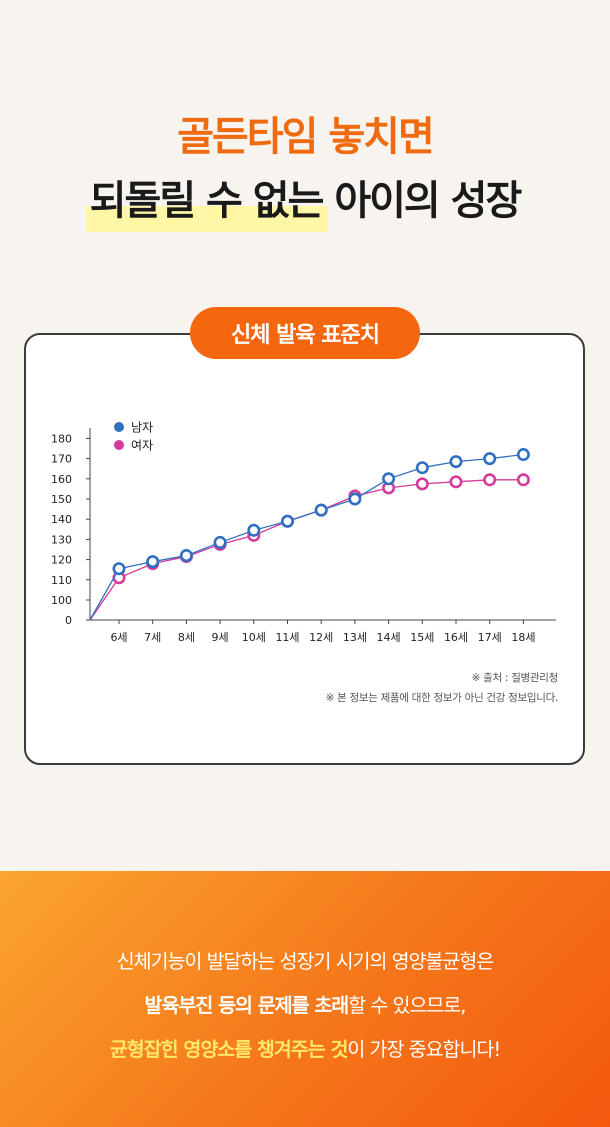  Describe the element at coordinates (321, 637) in the screenshot. I see `x-tick-label: 12세` at that location.